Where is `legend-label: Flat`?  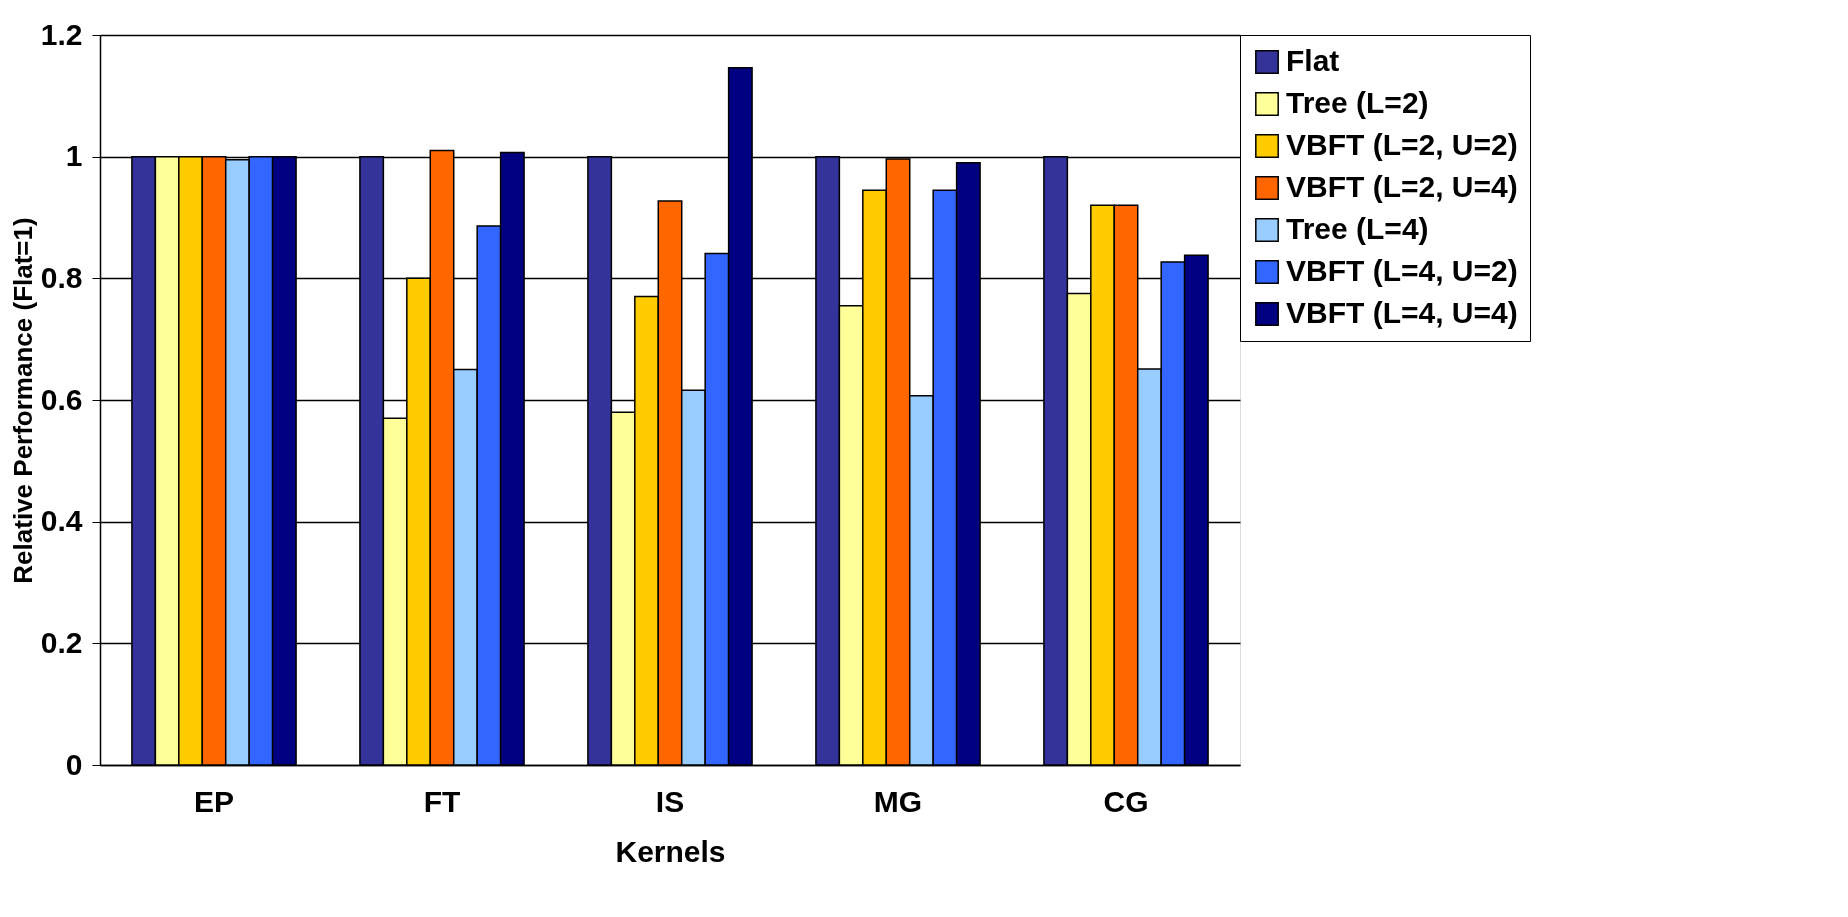
legend-label: Flat is located at coordinates (1313, 60).